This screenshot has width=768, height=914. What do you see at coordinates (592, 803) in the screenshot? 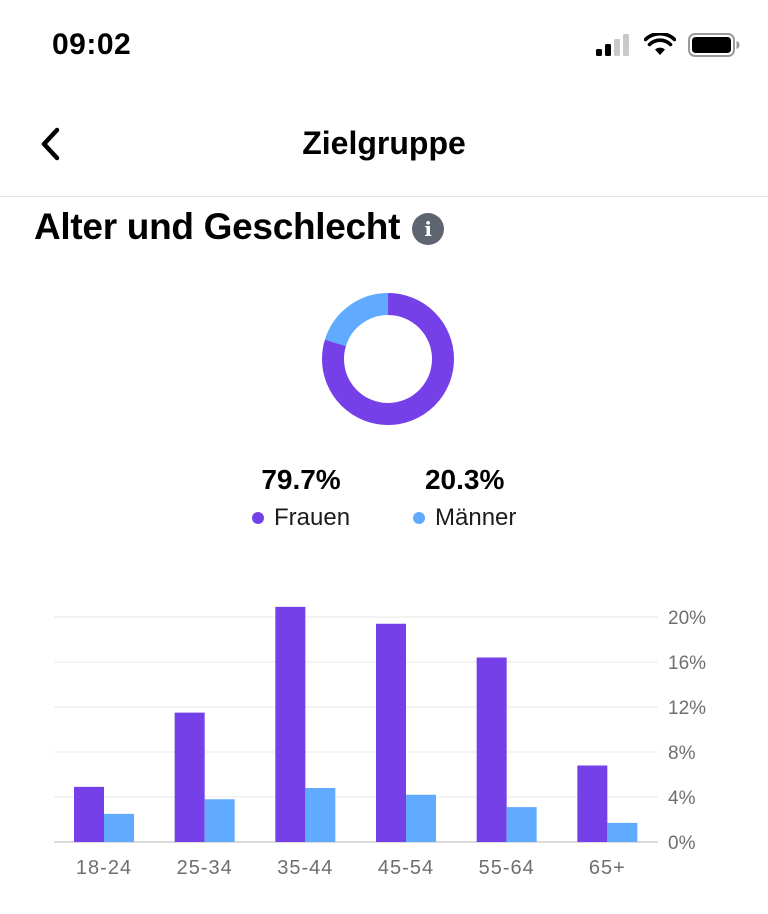
I see `bar-frauen-65+` at bounding box center [592, 803].